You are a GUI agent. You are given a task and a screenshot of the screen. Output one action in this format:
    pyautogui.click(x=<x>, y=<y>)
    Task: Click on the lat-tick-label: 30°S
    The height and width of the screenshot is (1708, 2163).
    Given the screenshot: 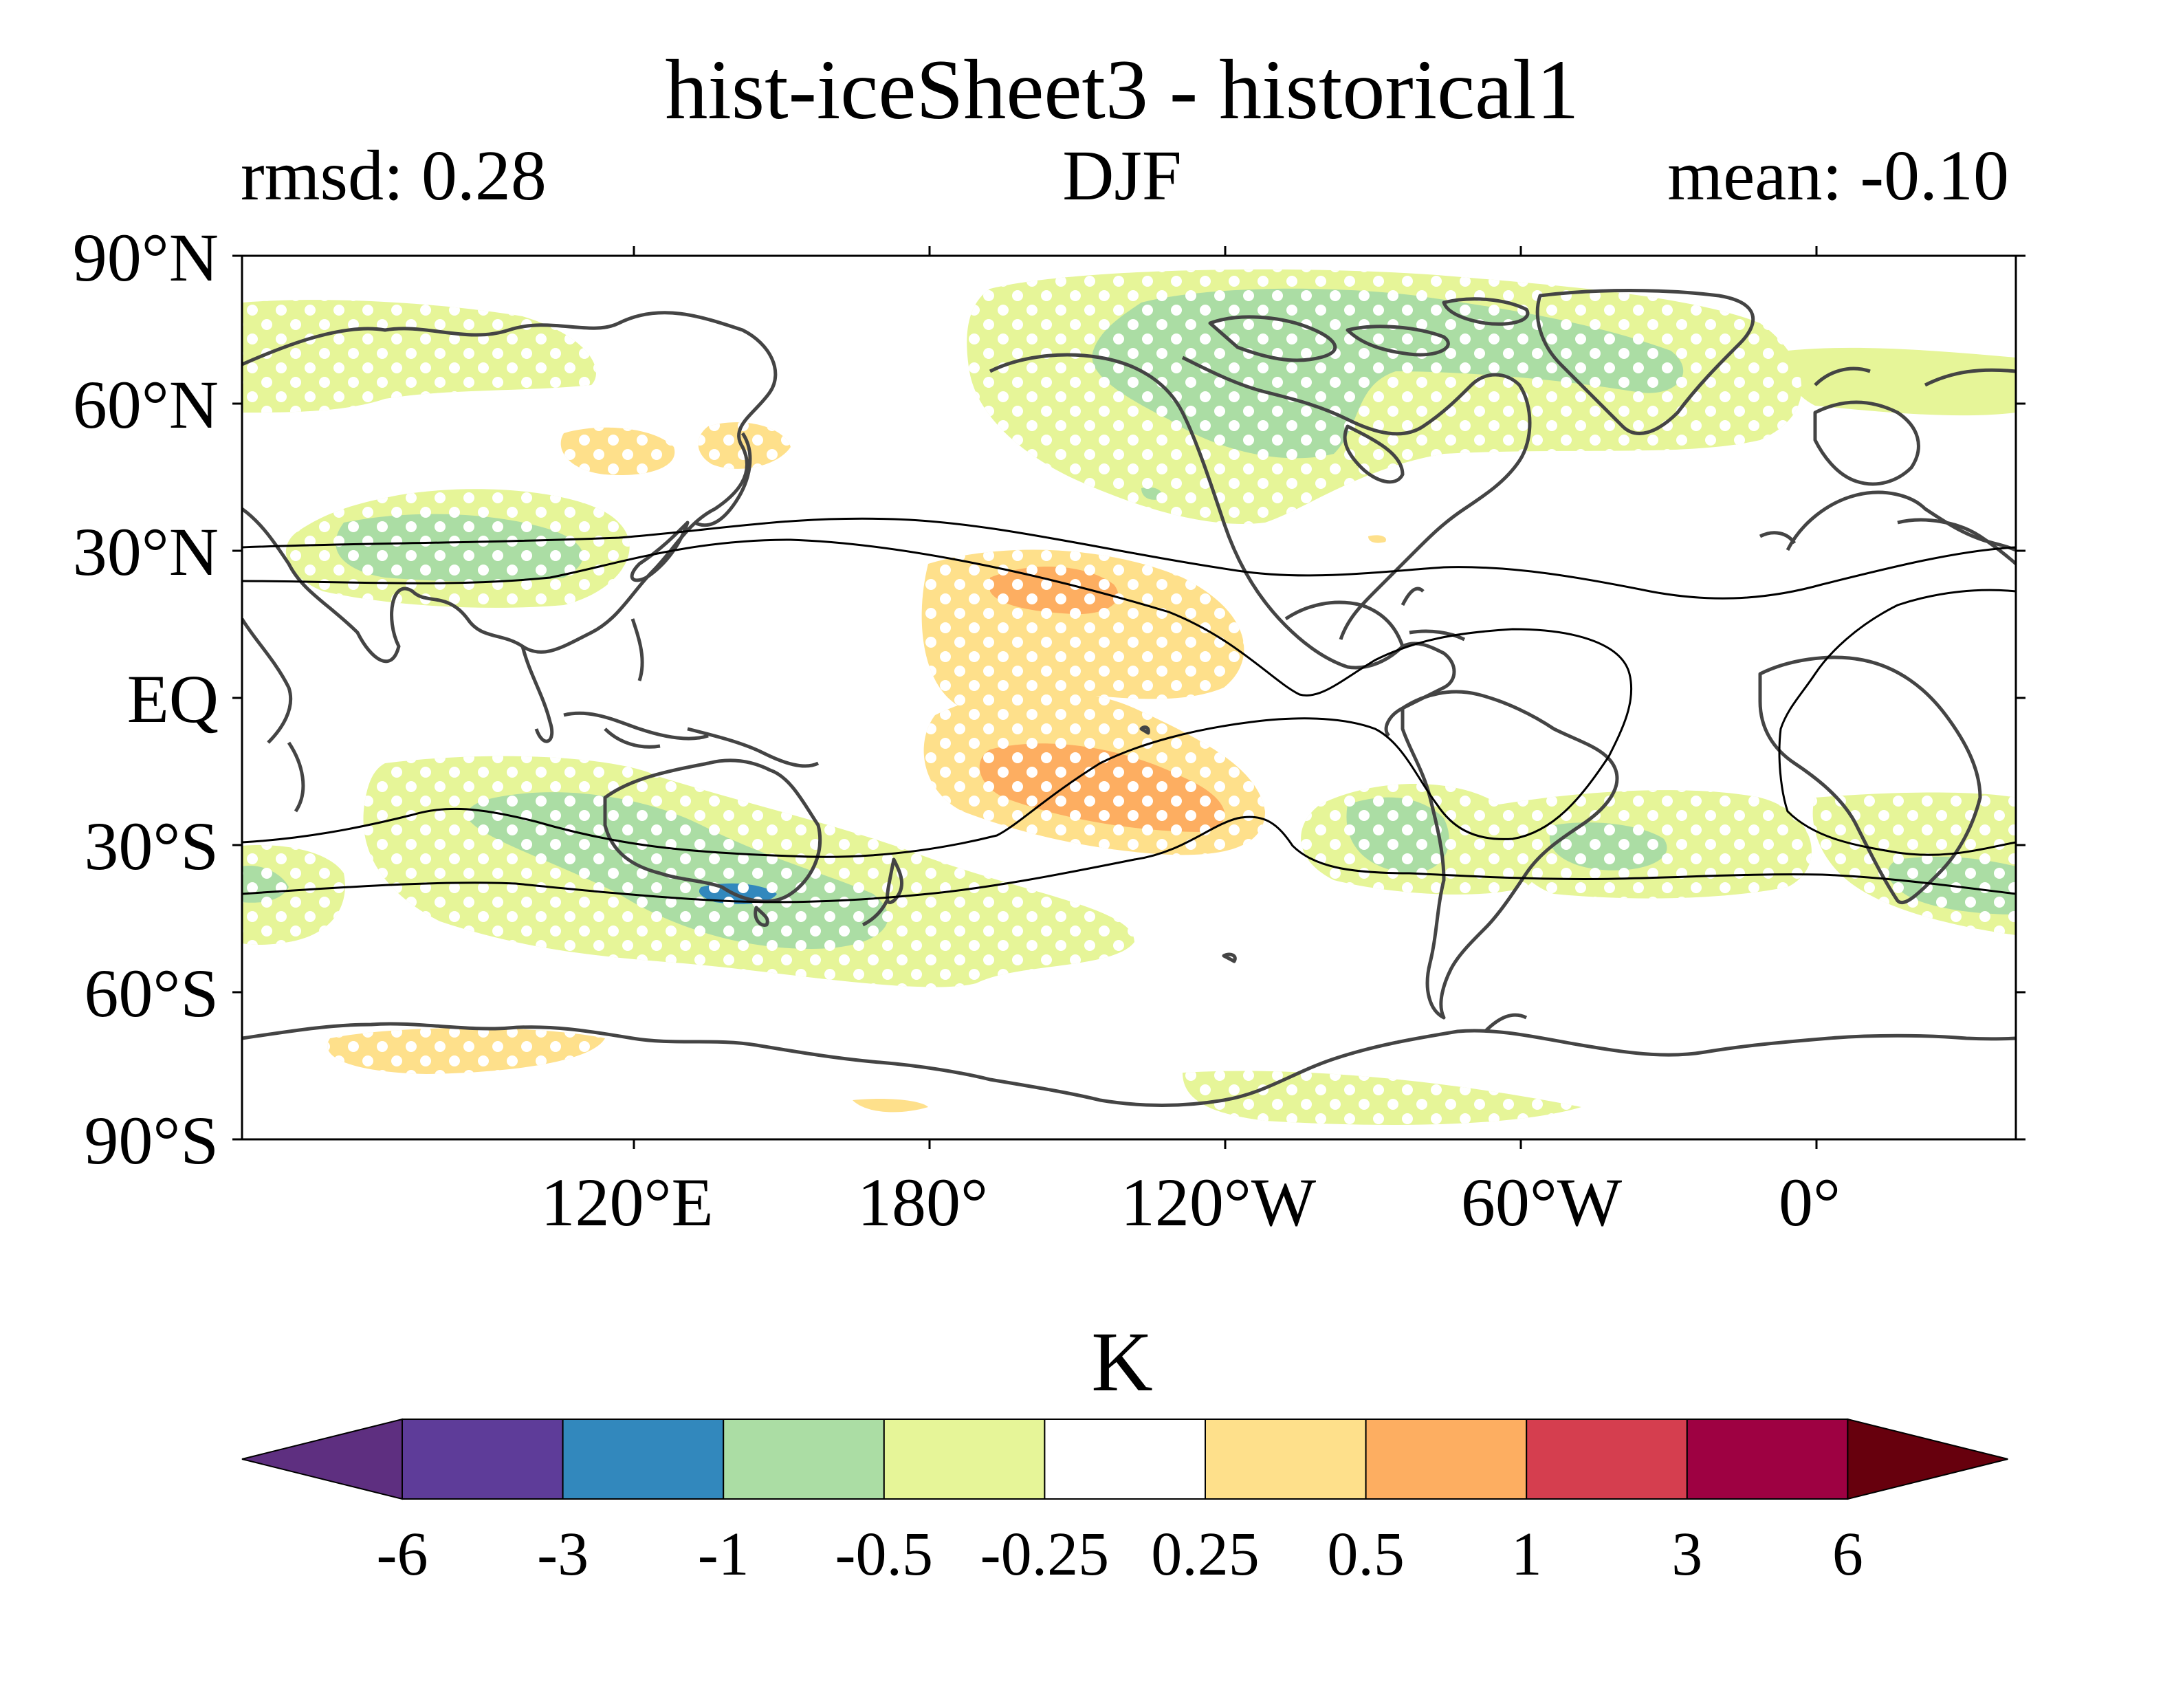 What is the action you would take?
    pyautogui.click(x=151, y=846)
    